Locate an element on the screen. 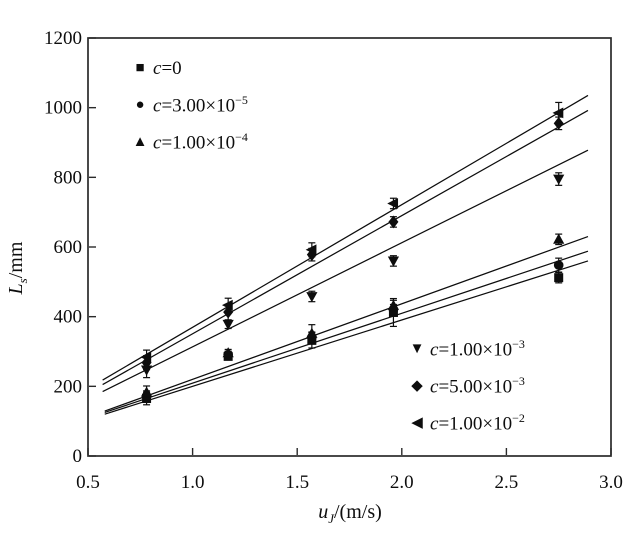 This screenshot has width=641, height=549. y-tick-label: 400 is located at coordinates (68, 317).